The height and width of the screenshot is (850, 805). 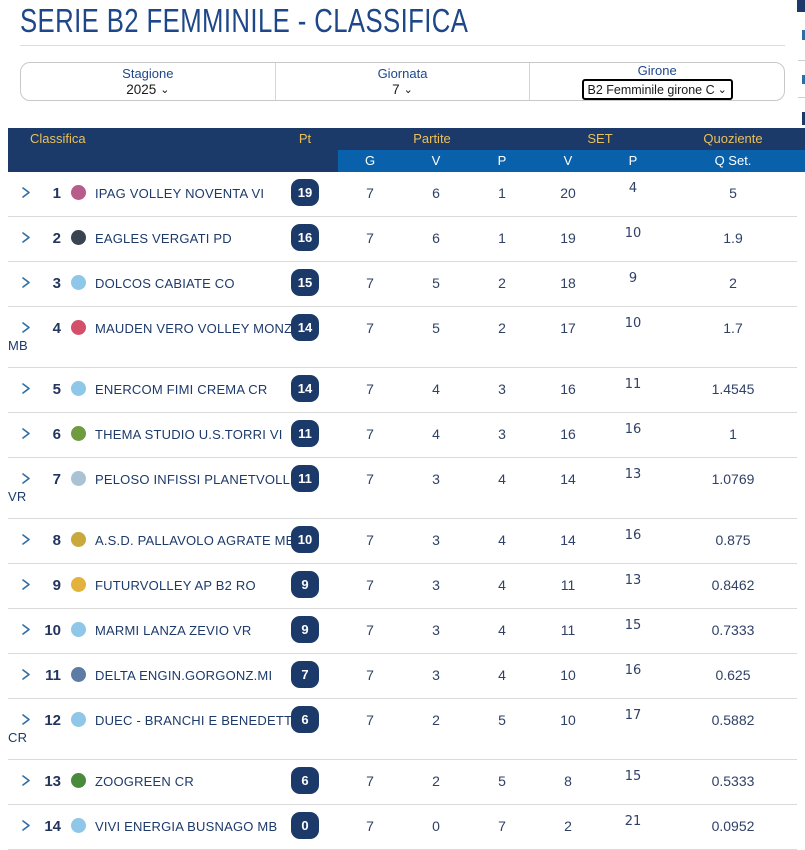 What do you see at coordinates (173, 630) in the screenshot?
I see `team-name: MARMI LANZA ZEVIO VR` at bounding box center [173, 630].